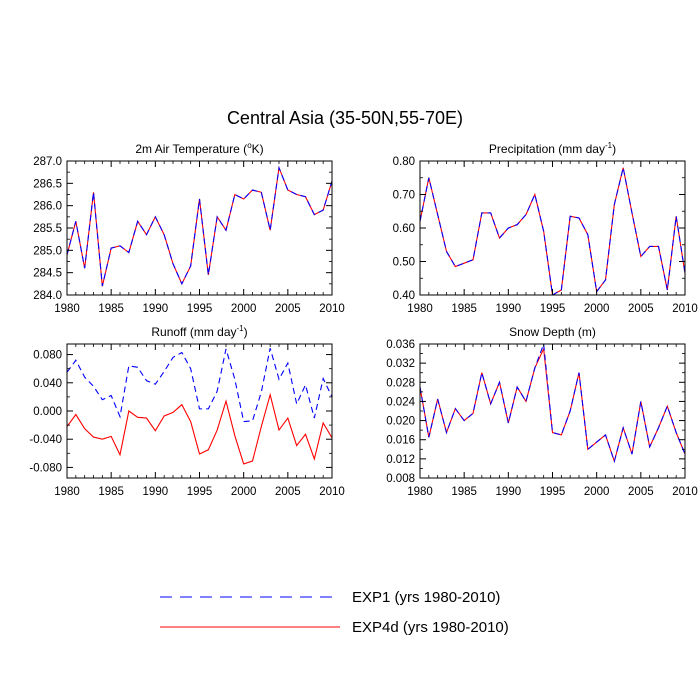 The height and width of the screenshot is (700, 700). What do you see at coordinates (47, 162) in the screenshot?
I see `y-tick-label: 287.0` at bounding box center [47, 162].